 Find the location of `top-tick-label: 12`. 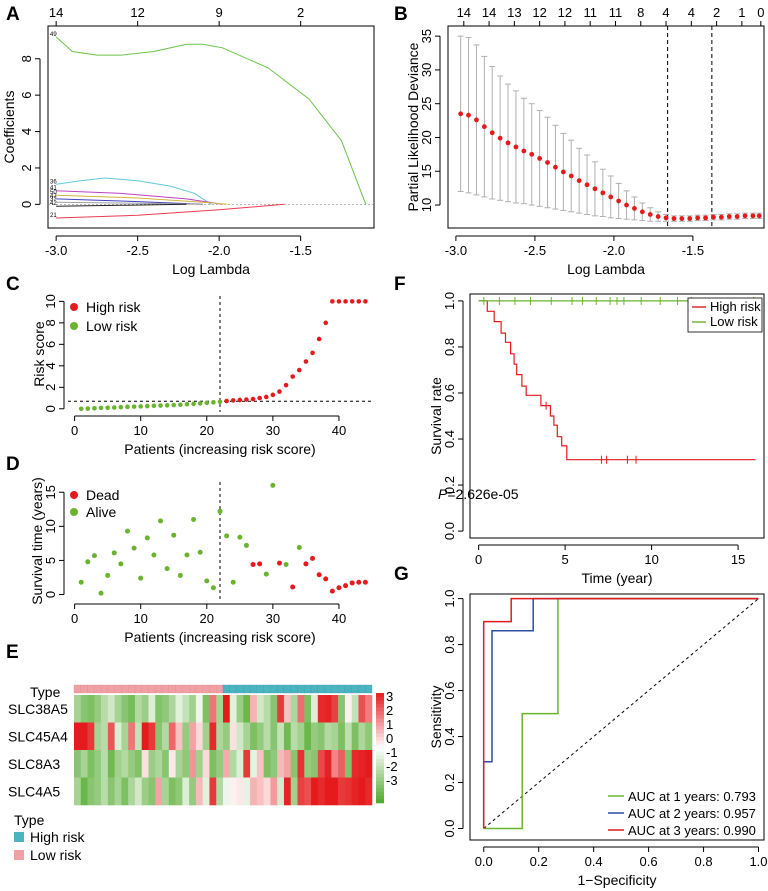

top-tick-label: 12 is located at coordinates (539, 12).